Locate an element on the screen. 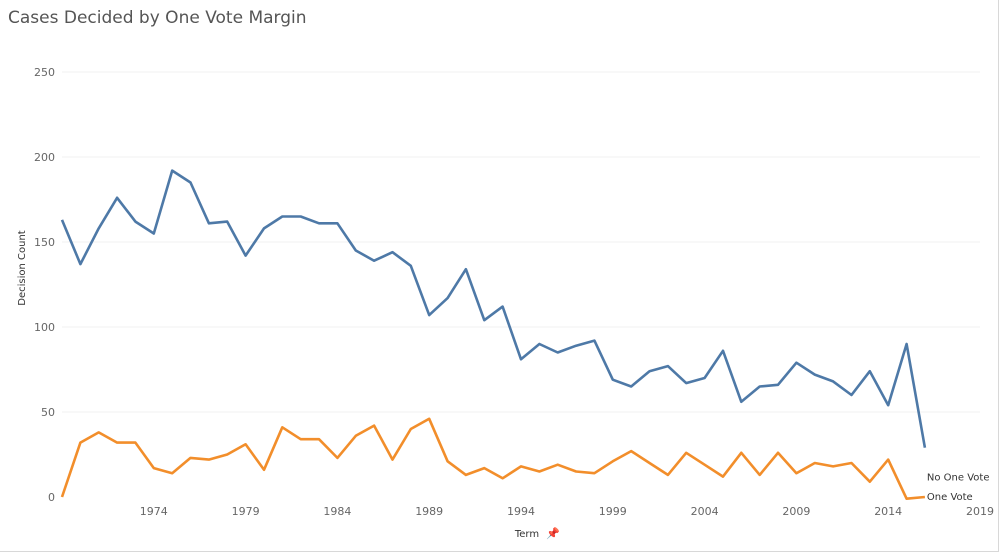 This screenshot has height=557, width=1000. x-tick-label: 1999 is located at coordinates (613, 511).